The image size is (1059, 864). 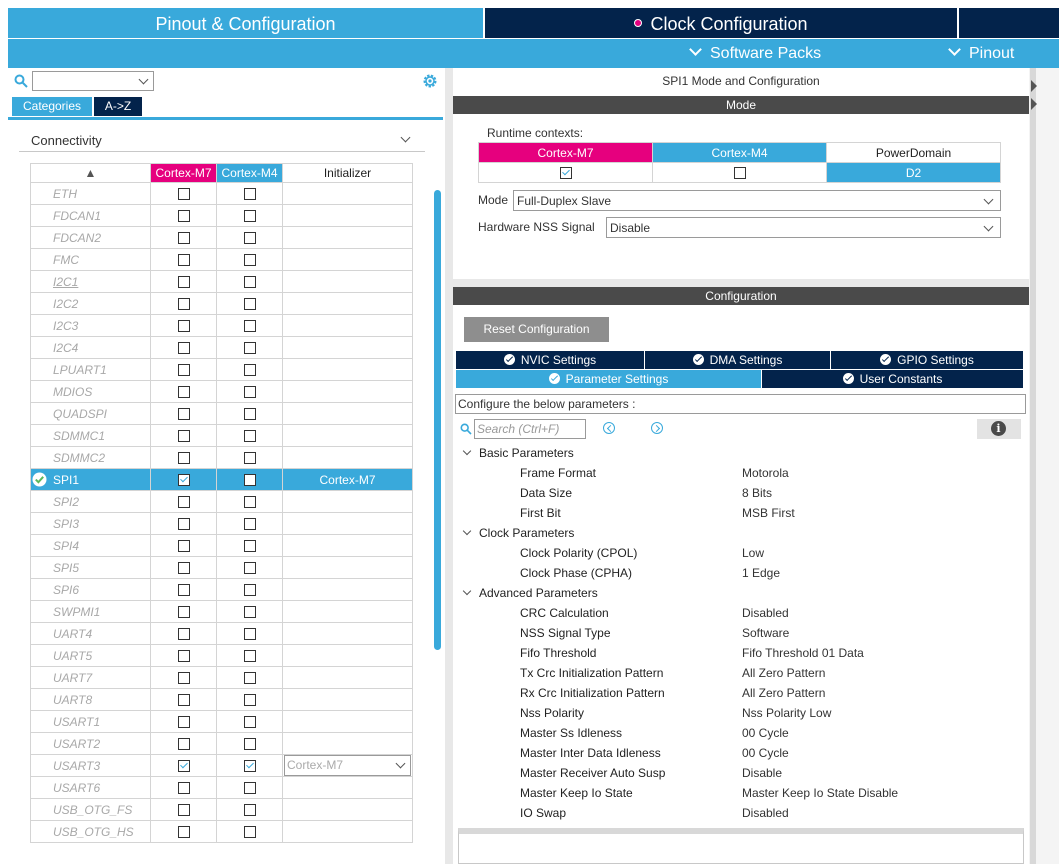 What do you see at coordinates (90, 523) in the screenshot?
I see `peripheral-name: SPI3` at bounding box center [90, 523].